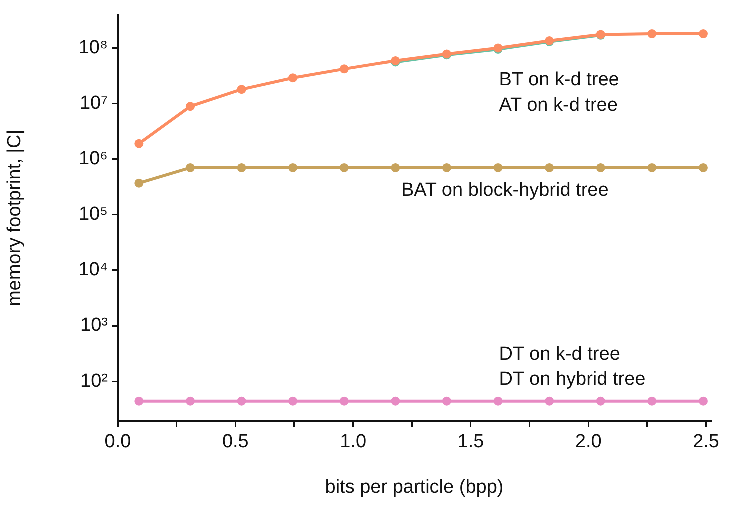 The width and height of the screenshot is (733, 505). I want to click on x-tick-label: 1.5, so click(471, 442).